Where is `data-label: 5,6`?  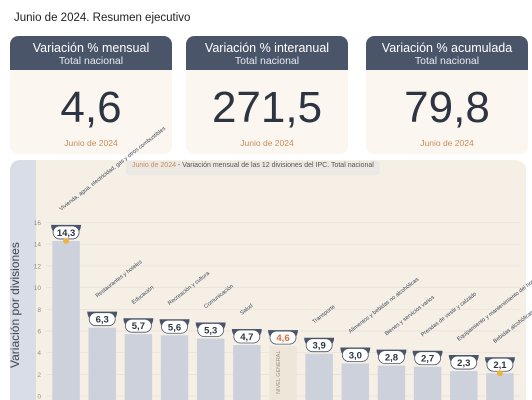 data-label: 5,6 is located at coordinates (174, 327).